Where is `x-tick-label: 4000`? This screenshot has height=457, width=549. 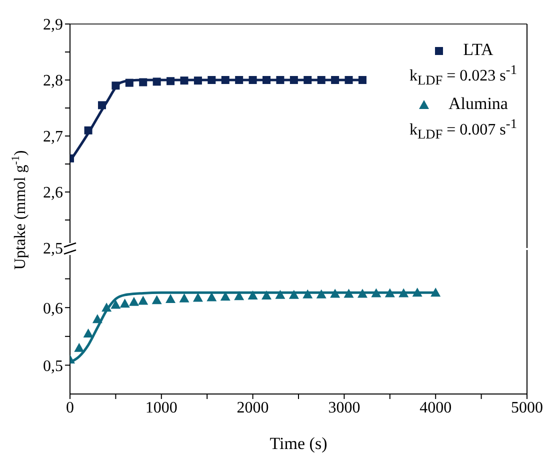
x-tick-label: 4000 is located at coordinates (436, 407).